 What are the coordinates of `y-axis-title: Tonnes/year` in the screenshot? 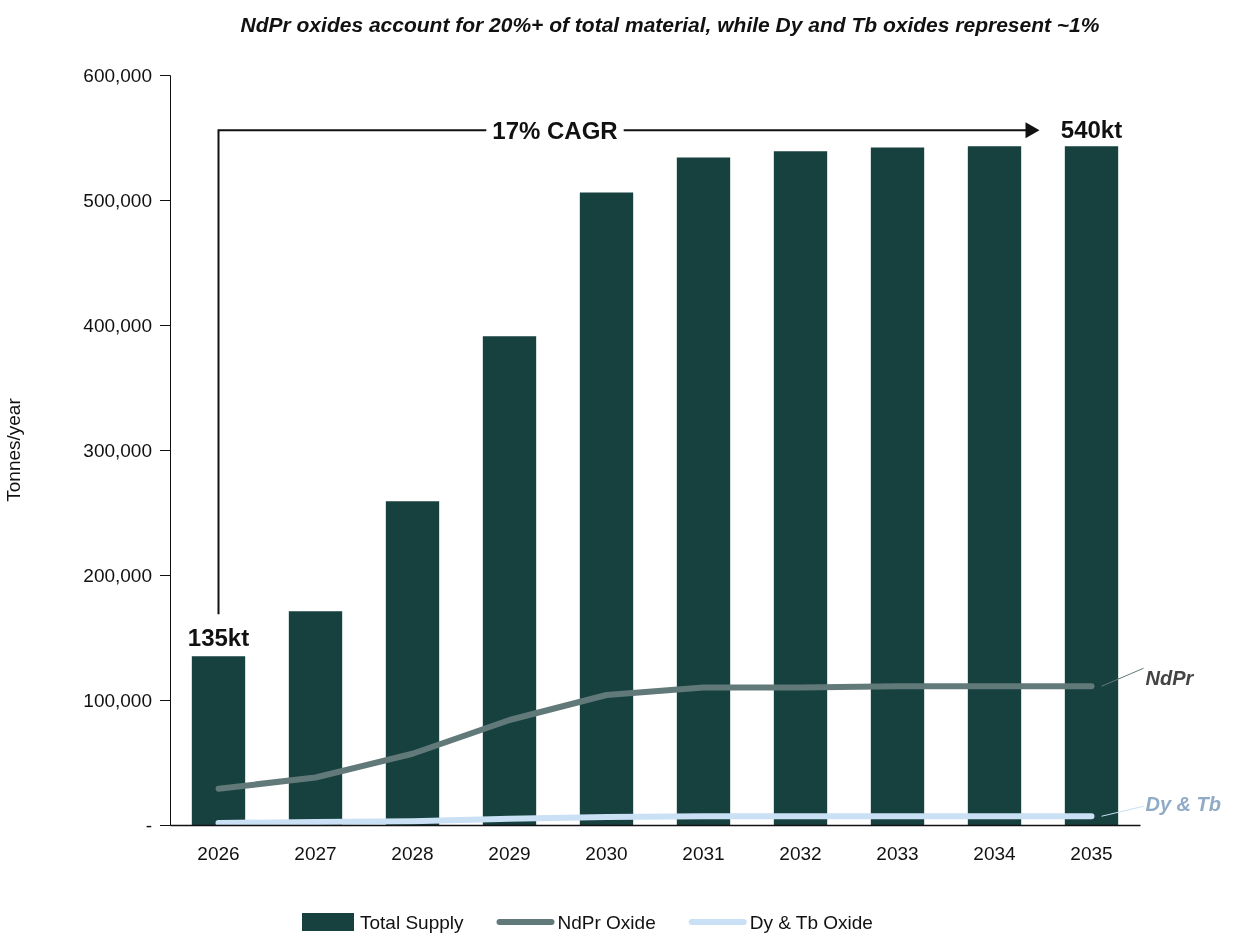 It's located at (13, 449).